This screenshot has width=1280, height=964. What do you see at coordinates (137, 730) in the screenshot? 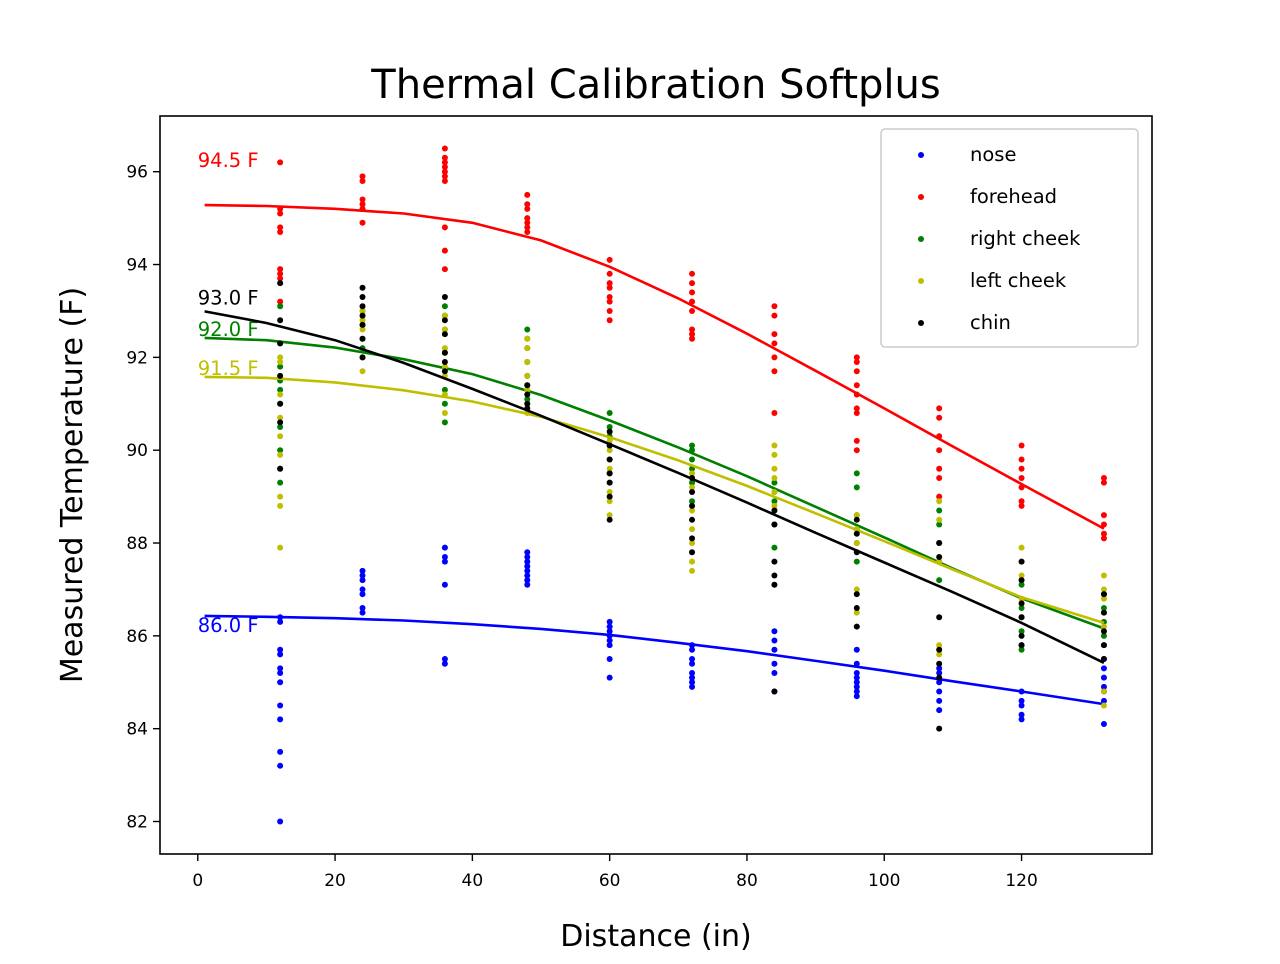
I see `y-tick-label: 84` at bounding box center [137, 730].